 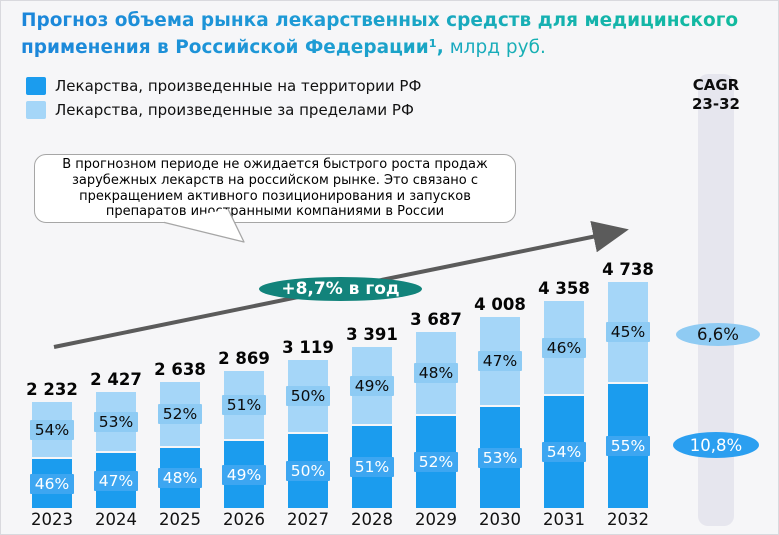 I want to click on bar-share-domestic-label: 51%, so click(x=372, y=467).